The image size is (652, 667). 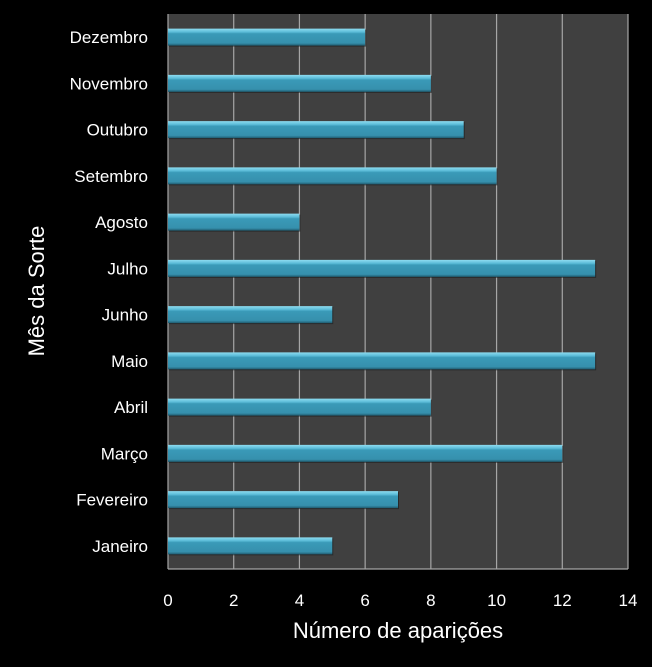 What do you see at coordinates (382, 361) in the screenshot?
I see `bar-maio` at bounding box center [382, 361].